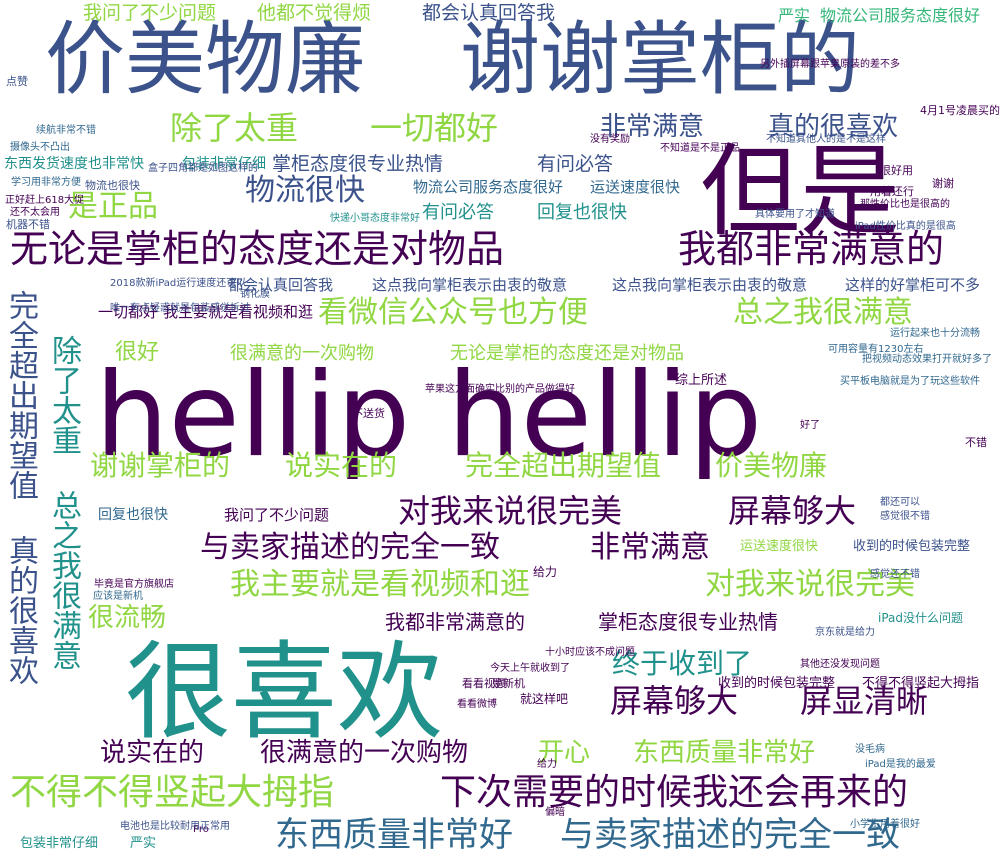 Image resolution: width=1000 pixels, height=860 pixels. Describe the element at coordinates (134, 584) in the screenshot. I see `cloud-word: 毕竟是官方旗舰店` at that location.